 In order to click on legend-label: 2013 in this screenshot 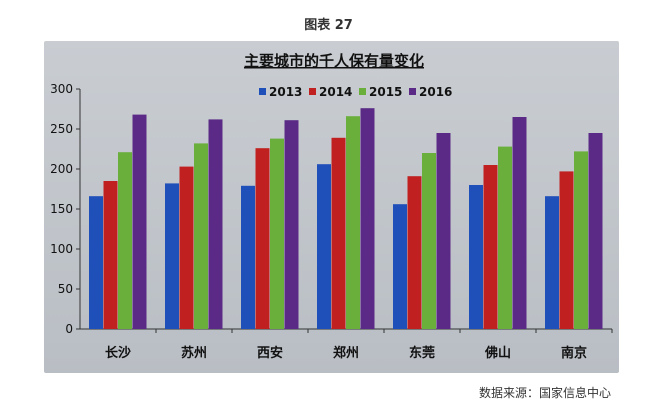, I will do `click(285, 92)`.